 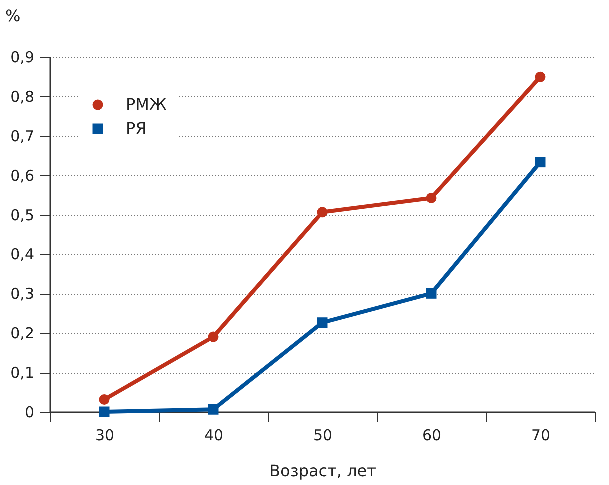 I want to click on x-tick-label: 30, so click(x=105, y=435).